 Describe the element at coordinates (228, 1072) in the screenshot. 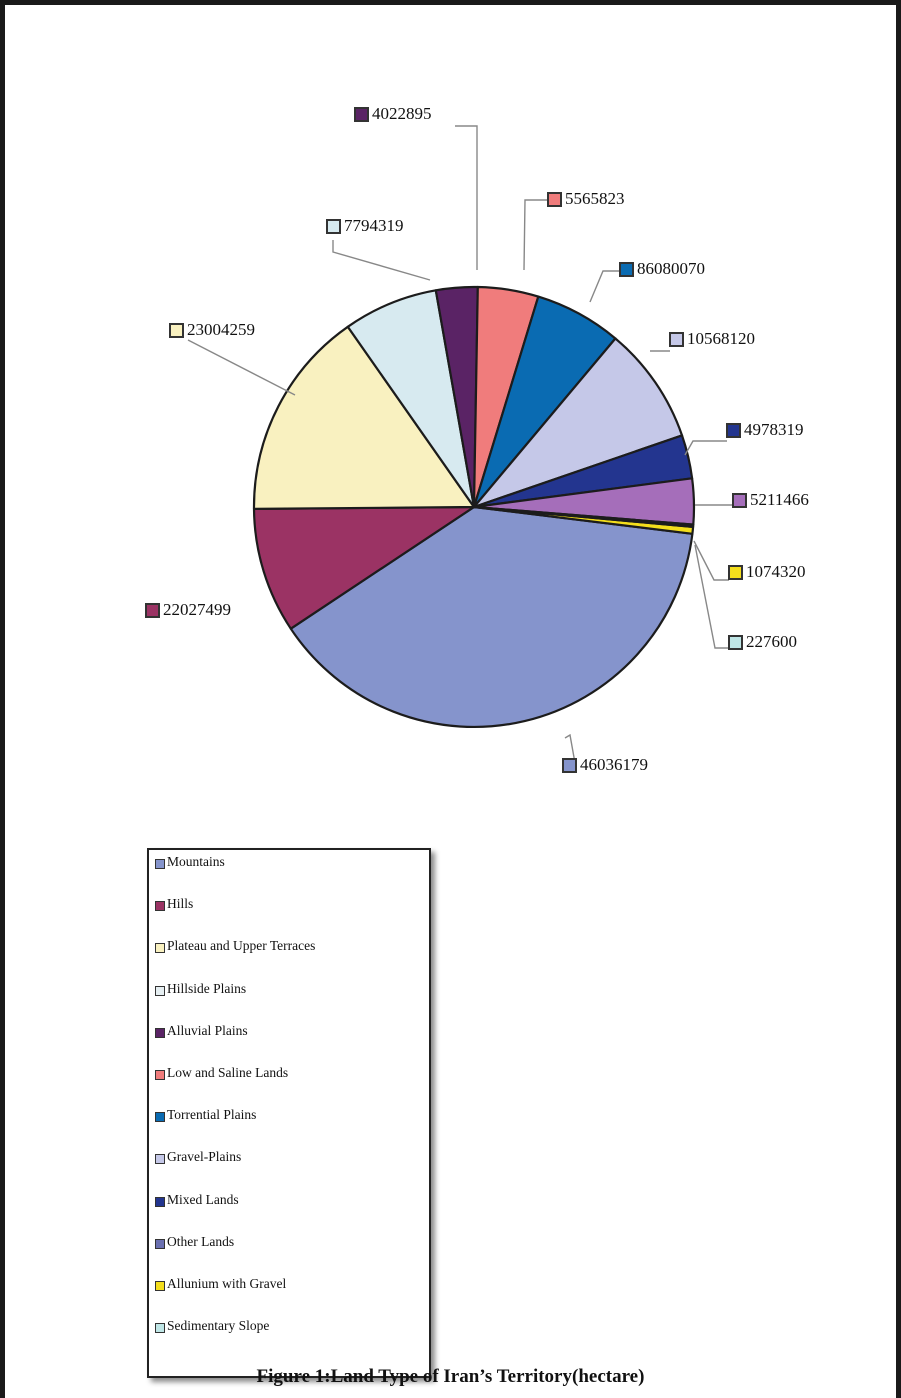

I see `legend-label: Low and Saline Lands` at that location.